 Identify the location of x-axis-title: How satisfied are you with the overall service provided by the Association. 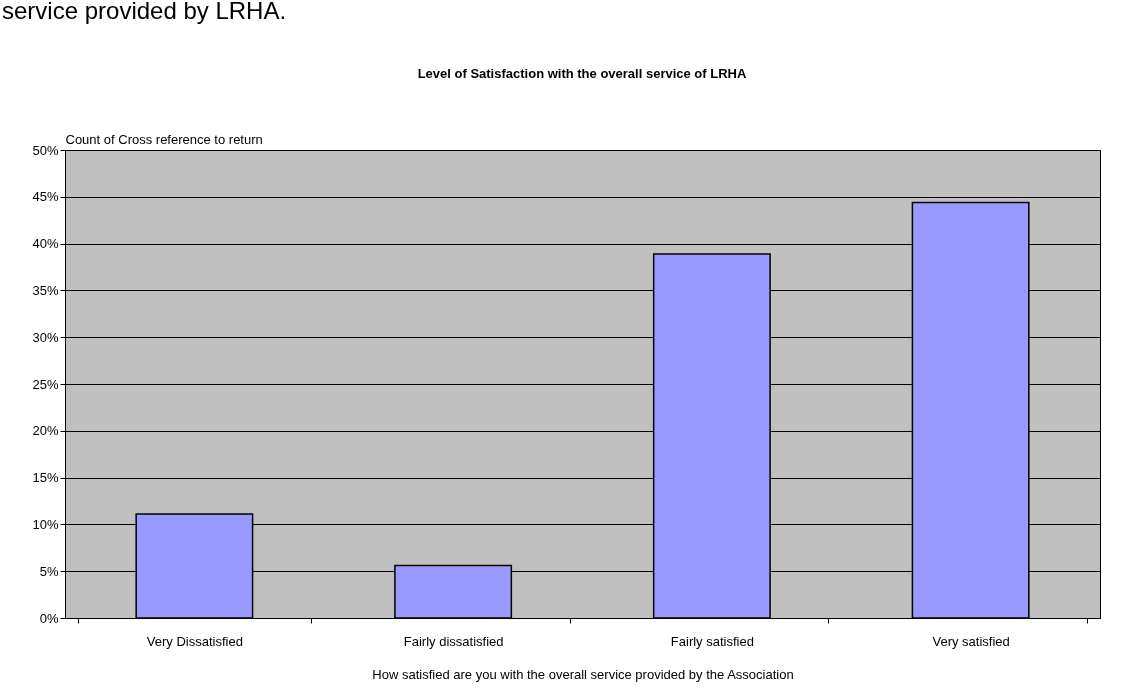
(583, 674).